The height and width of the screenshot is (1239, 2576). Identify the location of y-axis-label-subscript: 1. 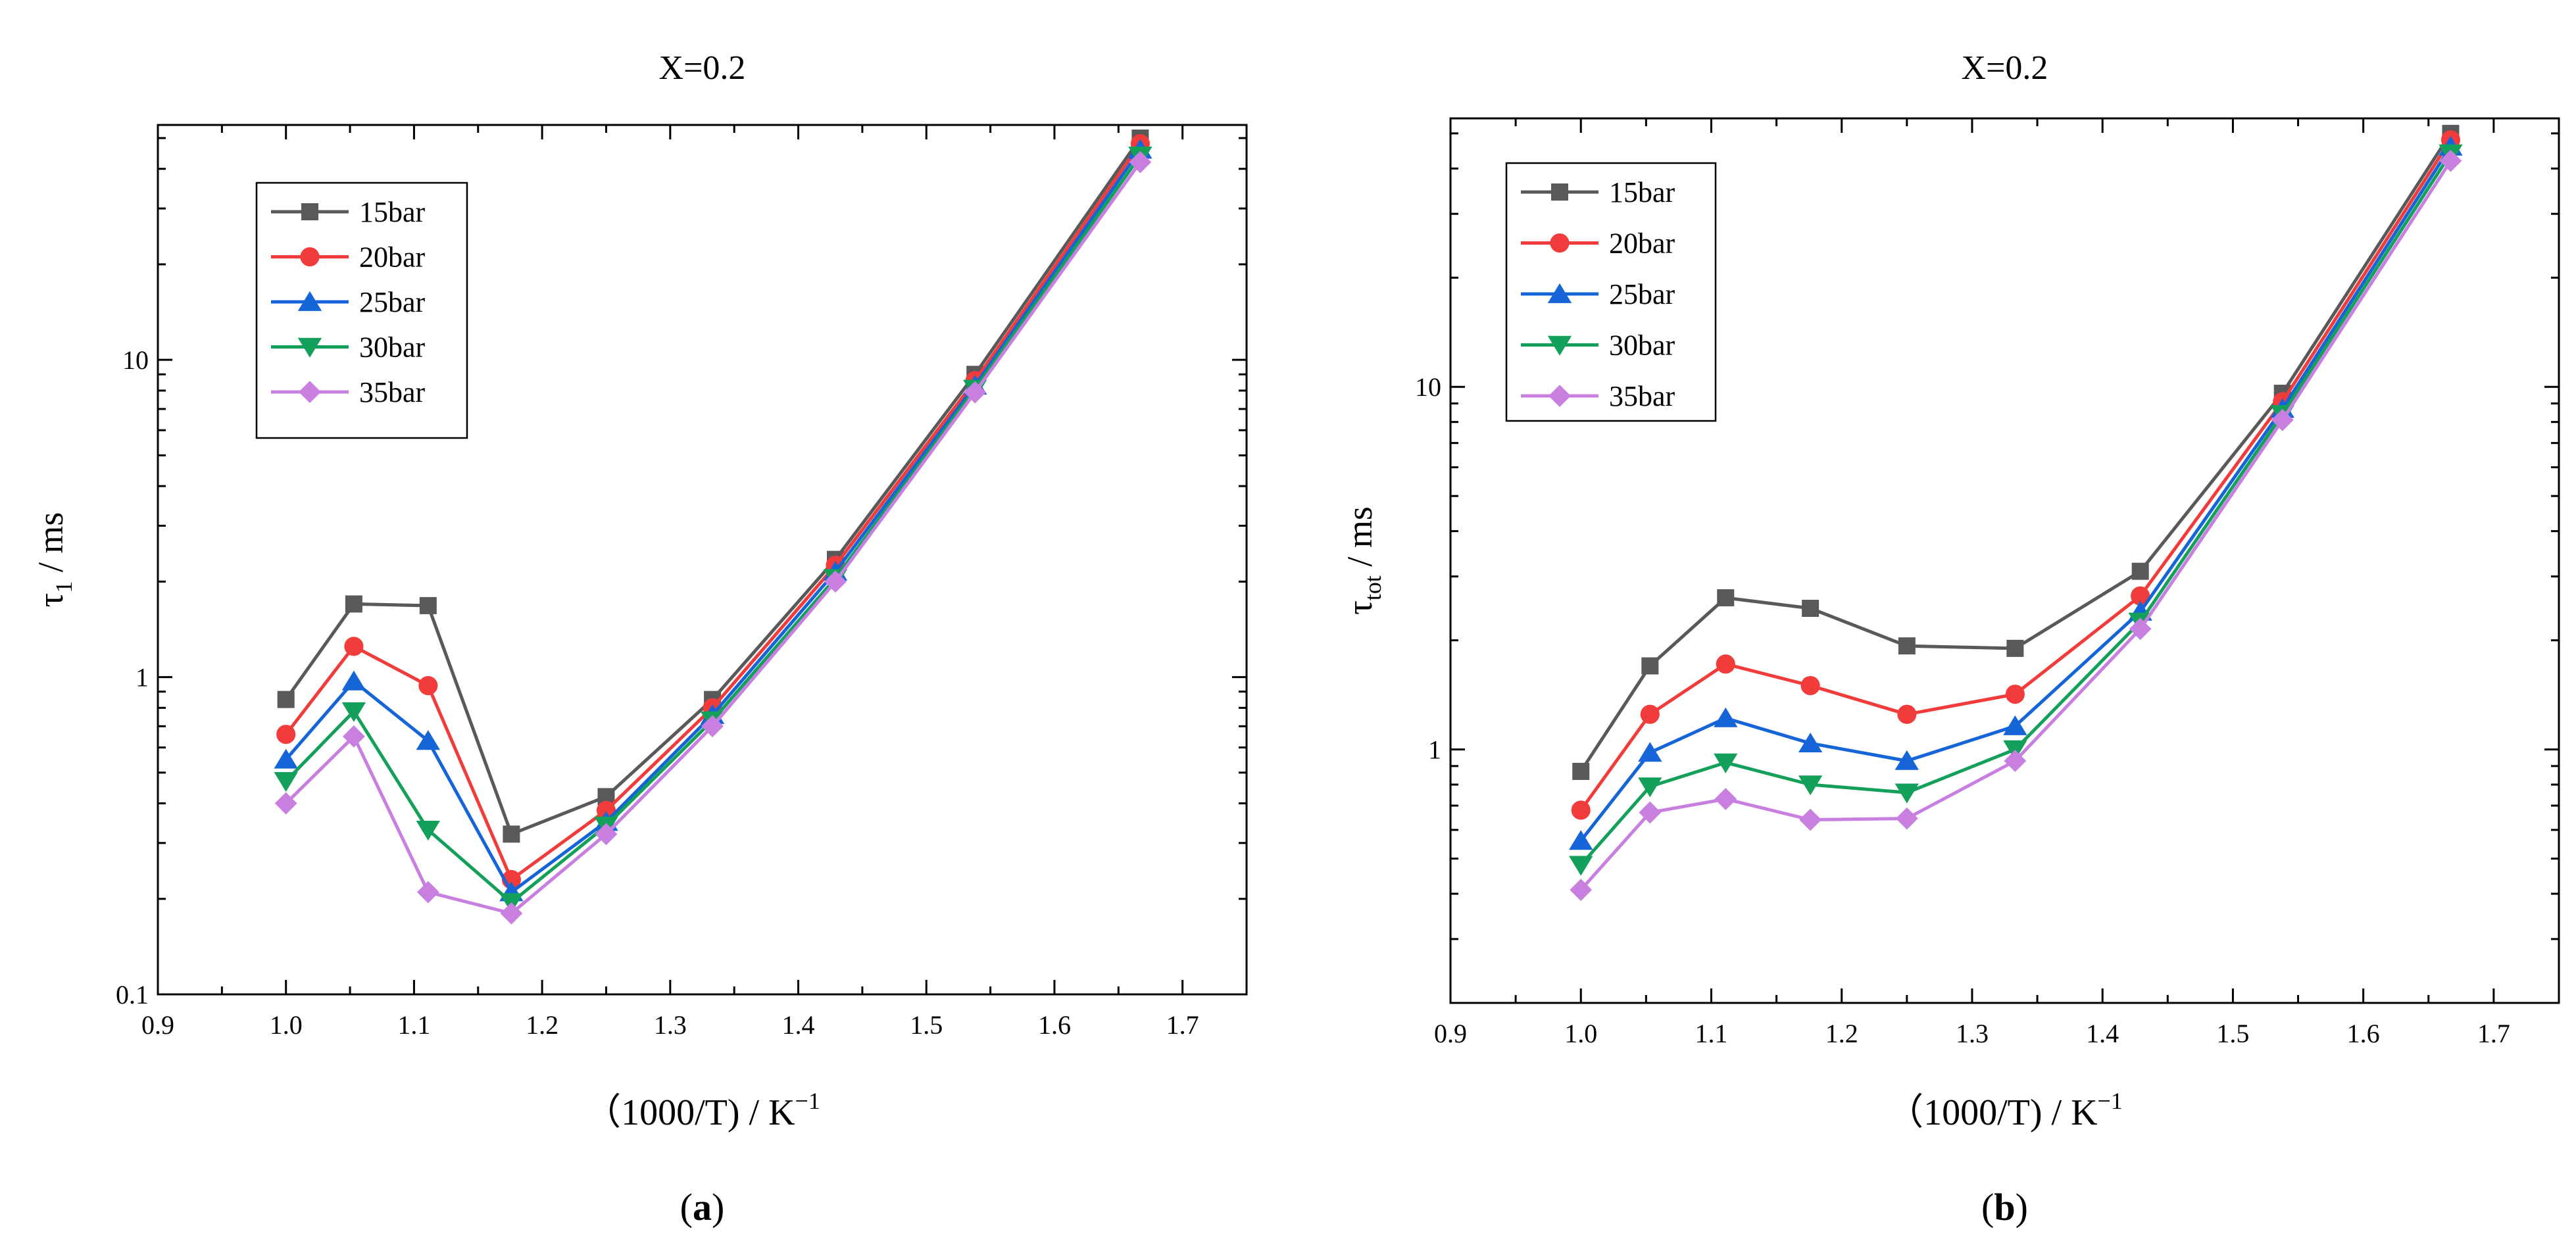
(64, 587).